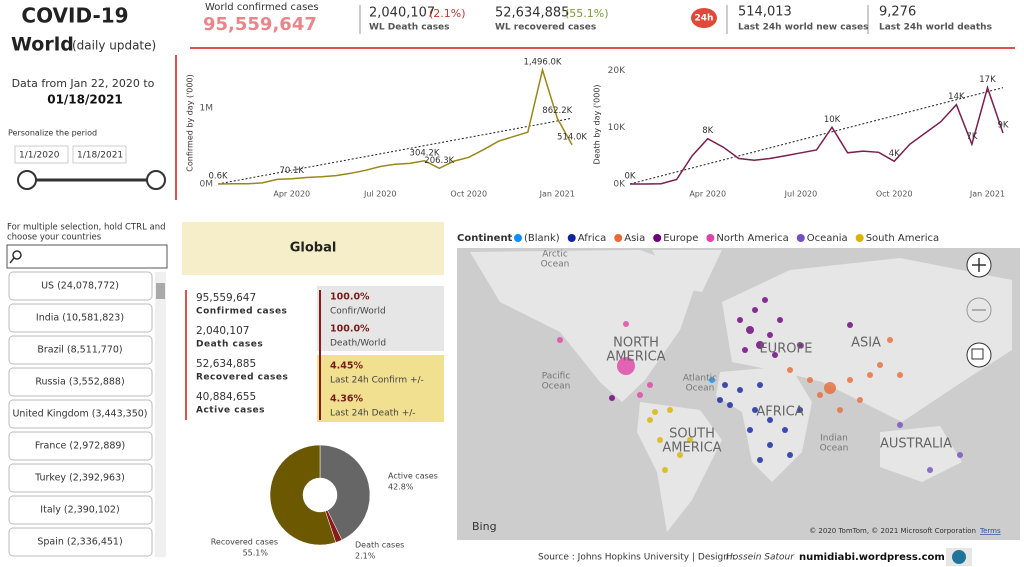  What do you see at coordinates (634, 238) in the screenshot?
I see `legend-entry: Asia` at bounding box center [634, 238].